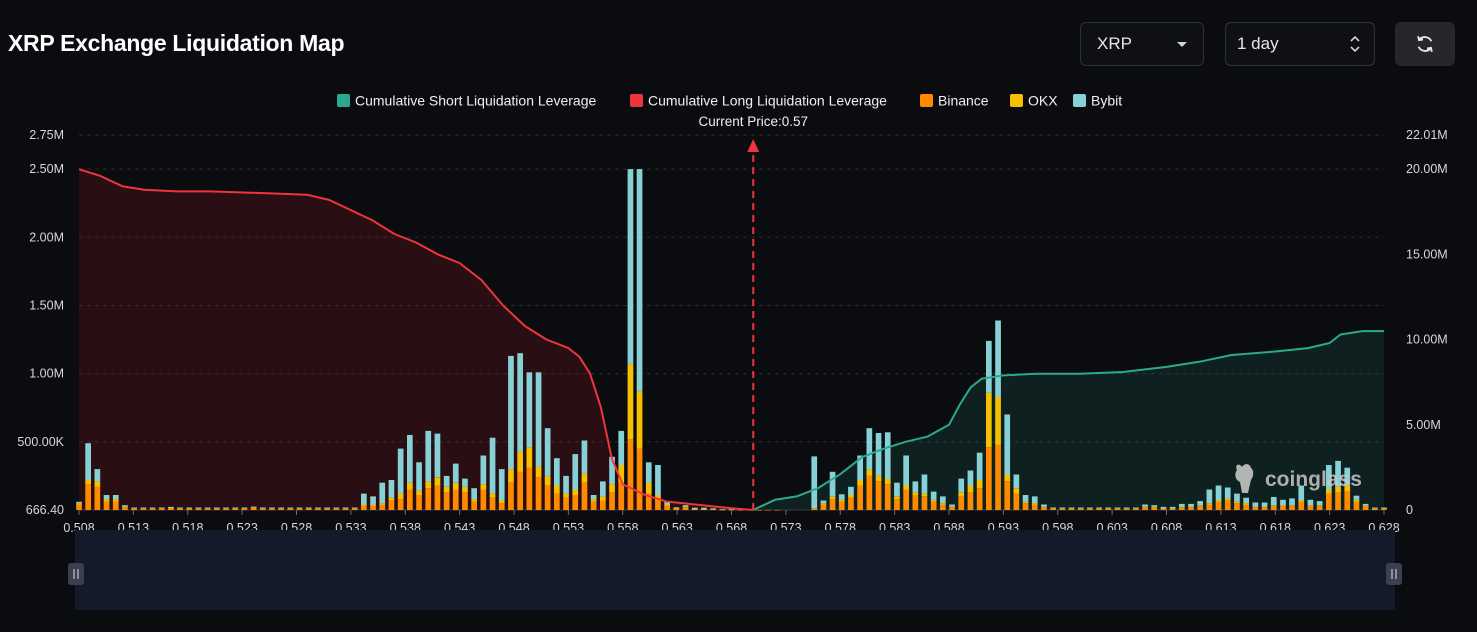 The height and width of the screenshot is (632, 1477). What do you see at coordinates (767, 101) in the screenshot?
I see `legend-label: Cumulative Long Liquidation Leverage` at bounding box center [767, 101].